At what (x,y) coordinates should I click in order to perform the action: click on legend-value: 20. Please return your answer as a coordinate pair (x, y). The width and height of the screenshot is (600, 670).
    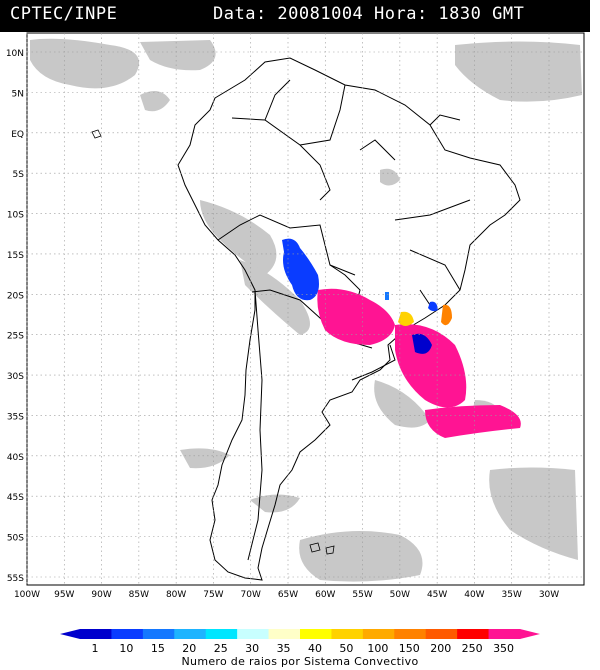
    Looking at the image, I should click on (189, 648).